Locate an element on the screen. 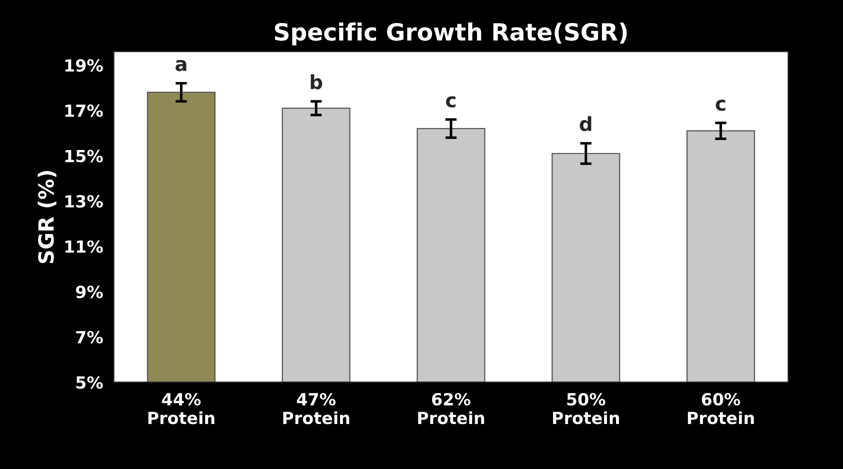 The image size is (843, 469). x-tick-label: 47% Protein is located at coordinates (316, 408).